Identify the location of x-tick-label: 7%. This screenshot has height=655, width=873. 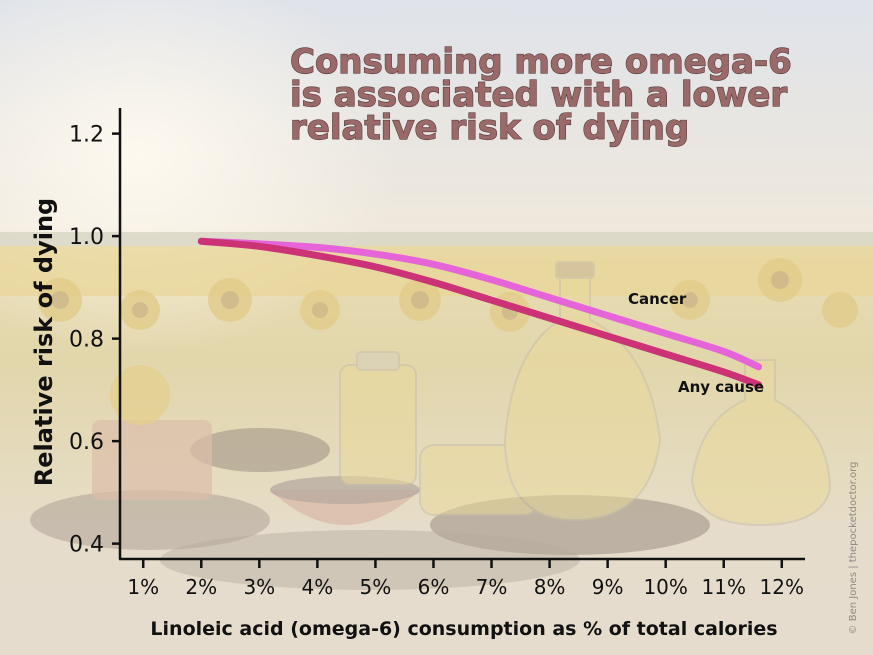
(492, 587).